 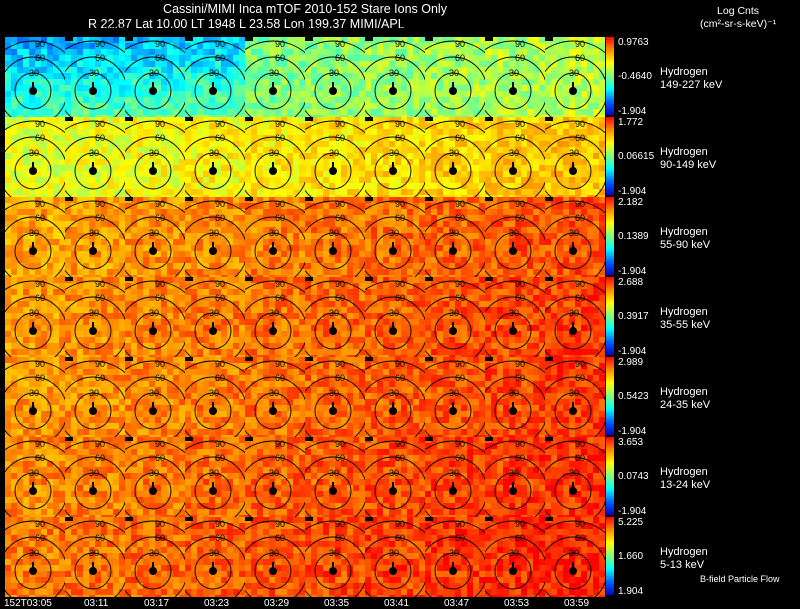 What do you see at coordinates (632, 111) in the screenshot?
I see `colorbar-min-label: -1.904` at bounding box center [632, 111].